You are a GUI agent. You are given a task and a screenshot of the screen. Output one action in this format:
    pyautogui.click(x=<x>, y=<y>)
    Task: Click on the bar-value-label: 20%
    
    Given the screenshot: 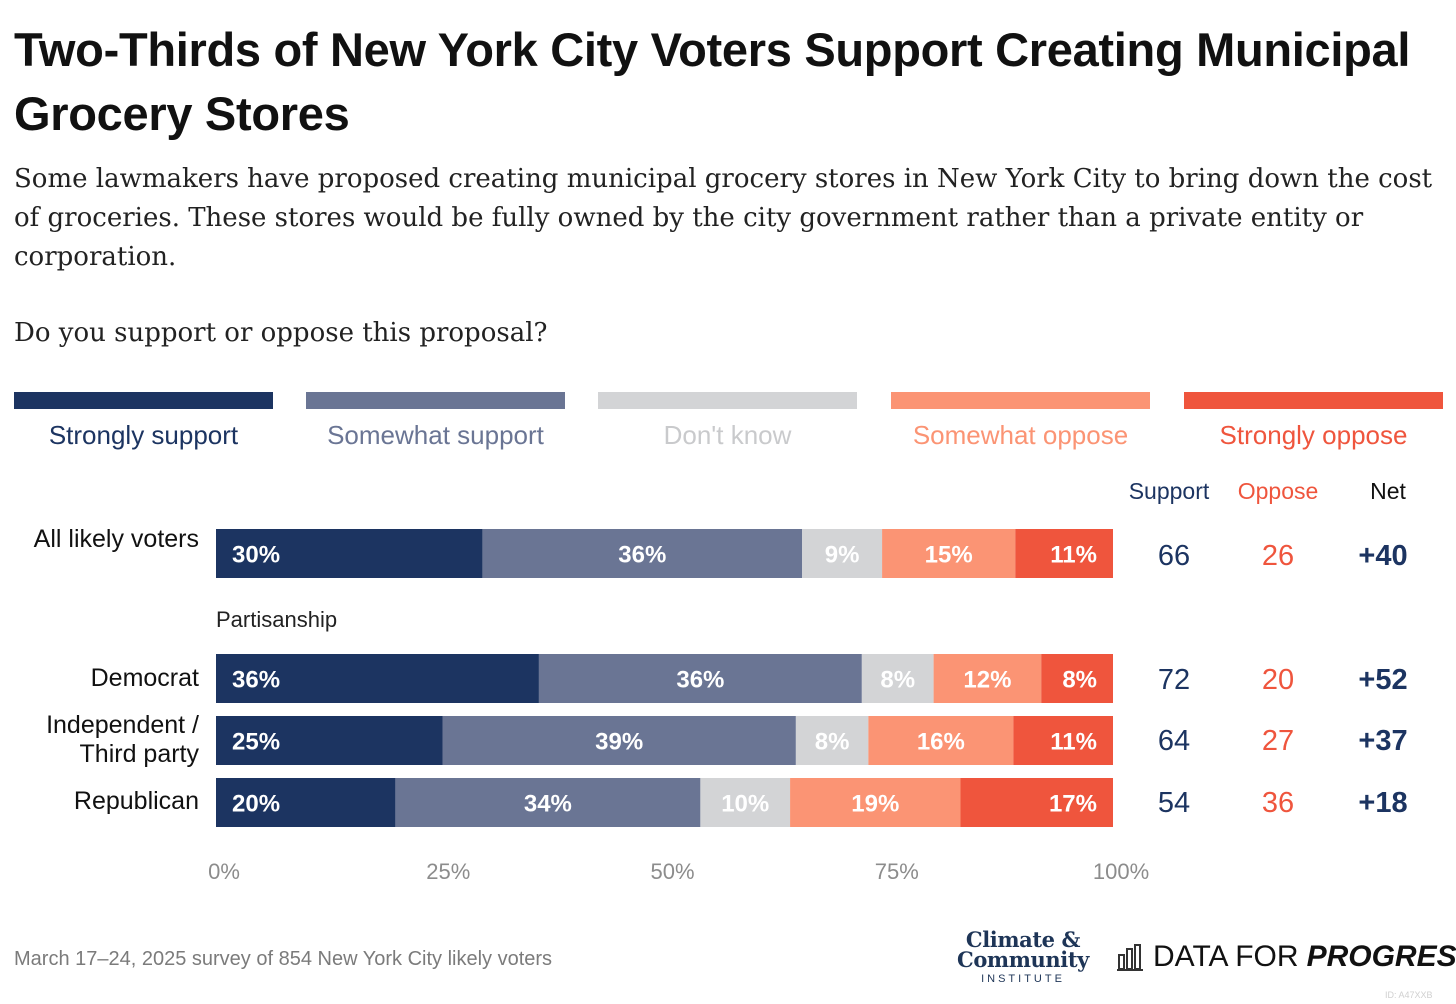 What is the action you would take?
    pyautogui.click(x=256, y=804)
    